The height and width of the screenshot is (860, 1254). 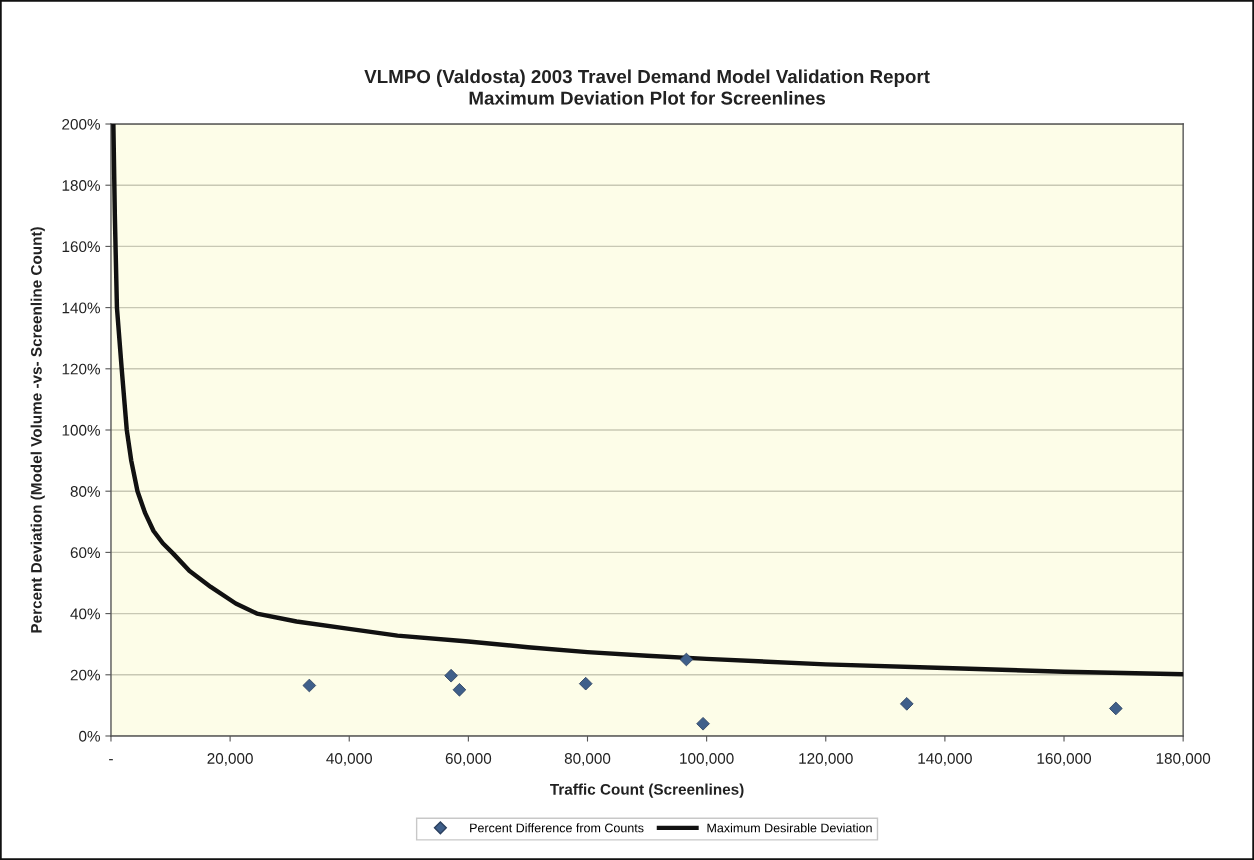 I want to click on y-tick-label: 80%, so click(x=85, y=491).